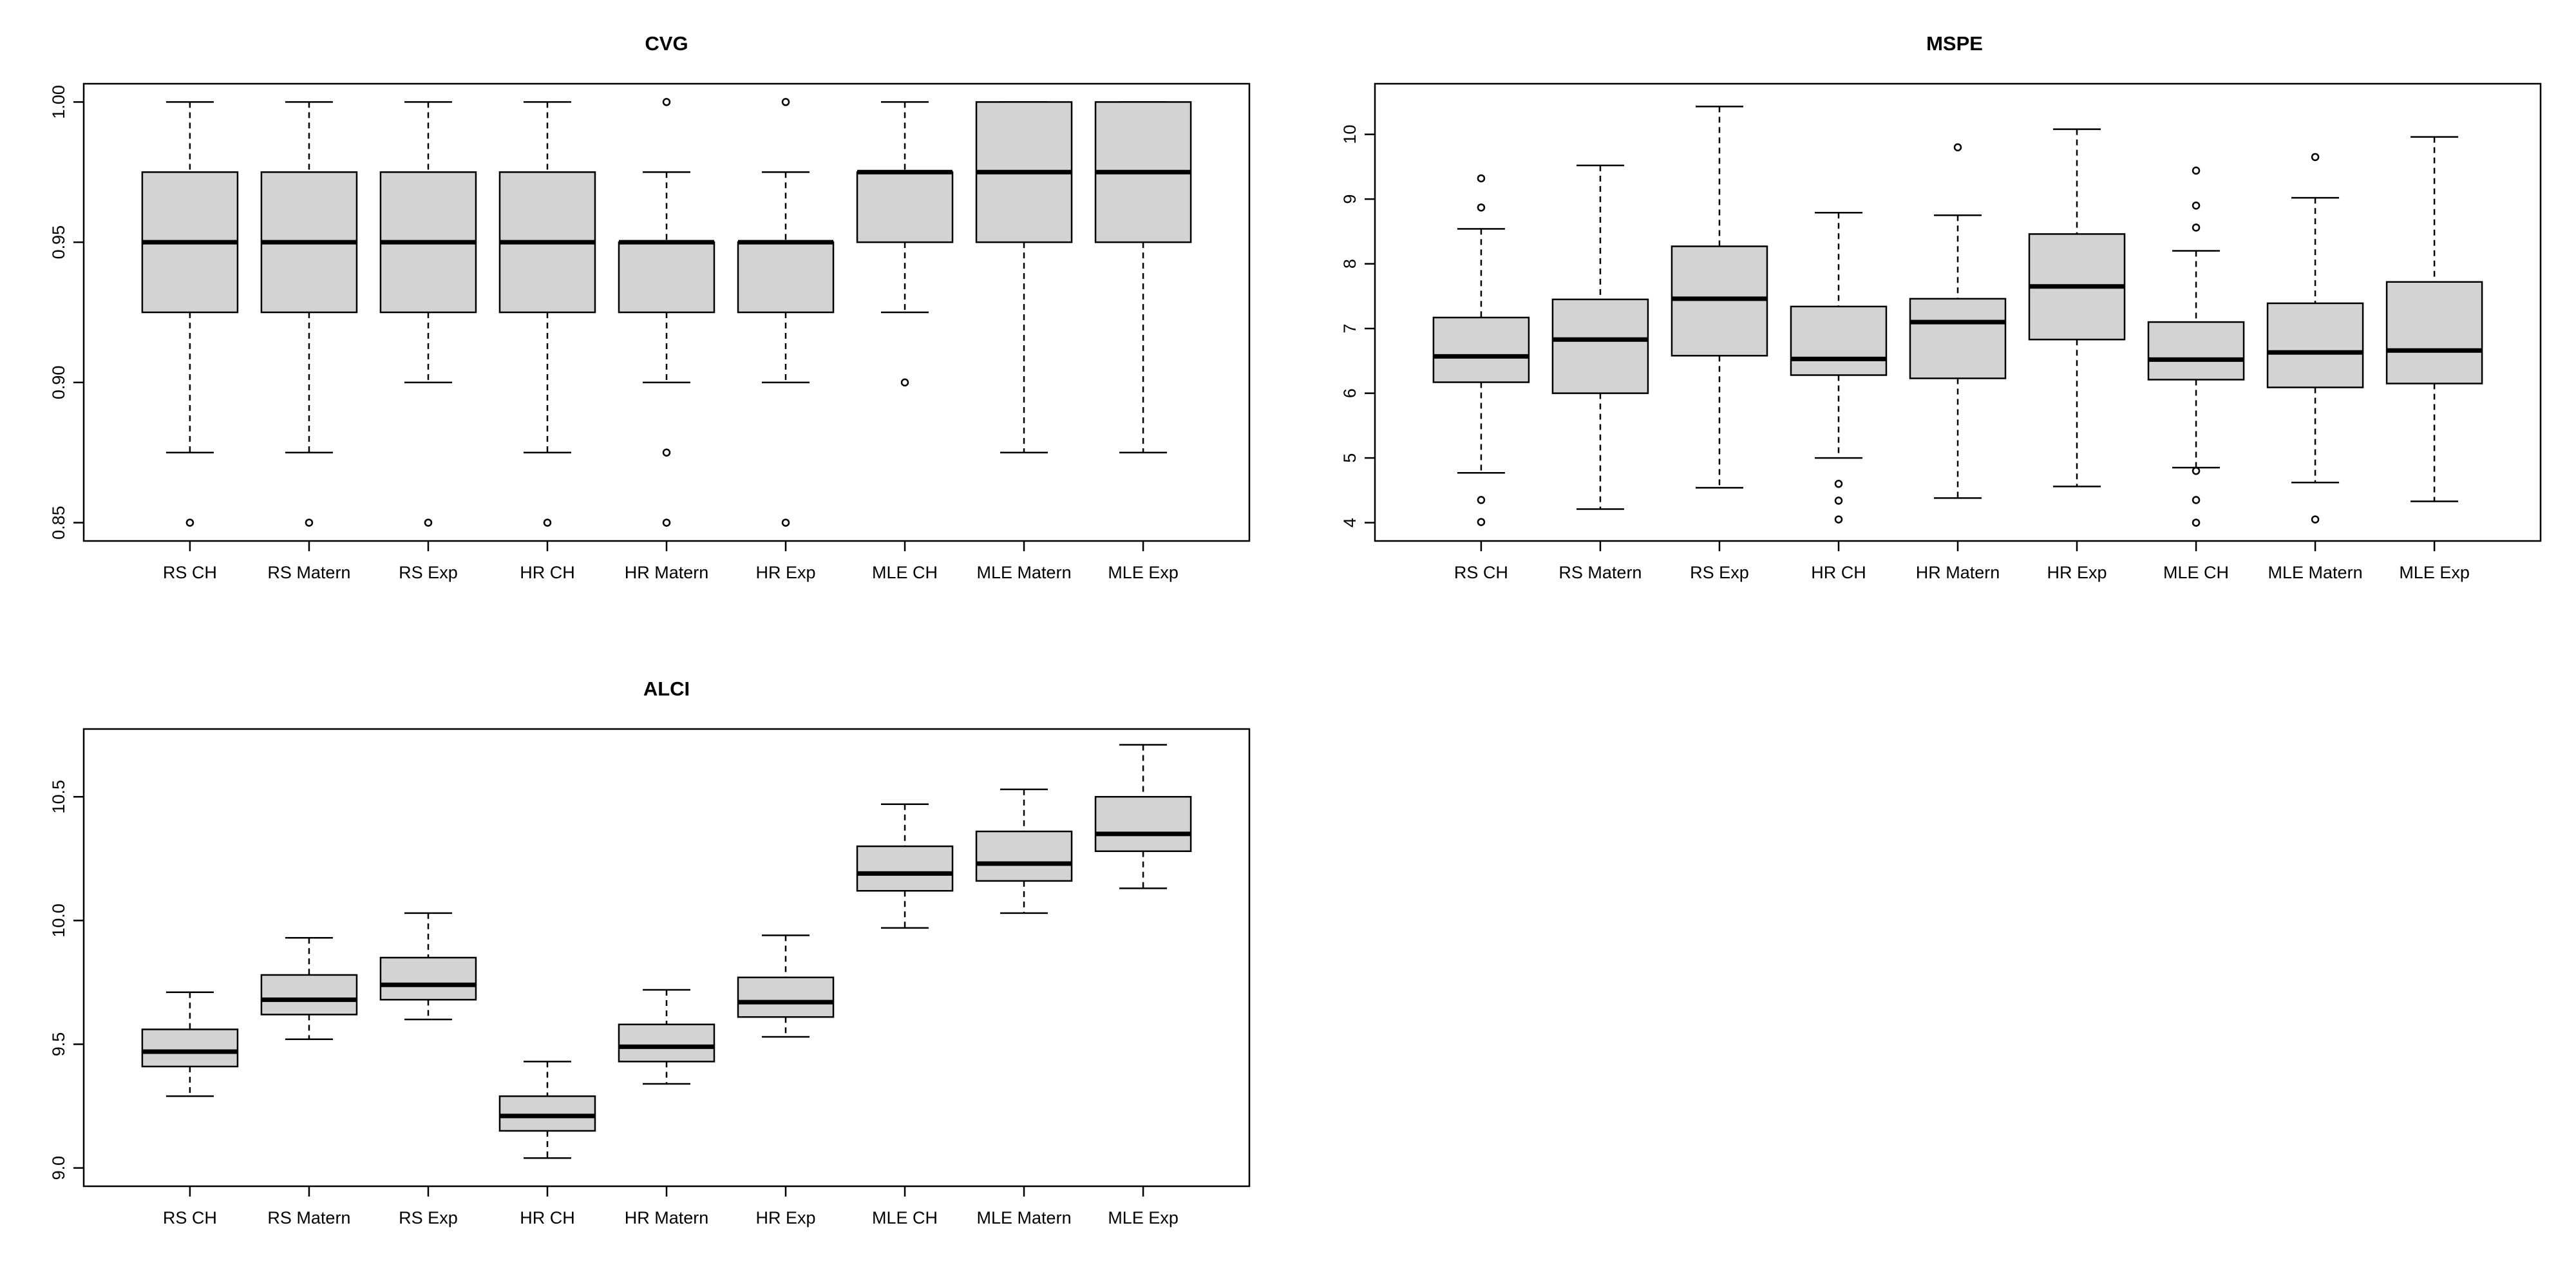 Image resolution: width=2576 pixels, height=1288 pixels. Describe the element at coordinates (786, 1218) in the screenshot. I see `alci-category-label: HR Exp` at that location.